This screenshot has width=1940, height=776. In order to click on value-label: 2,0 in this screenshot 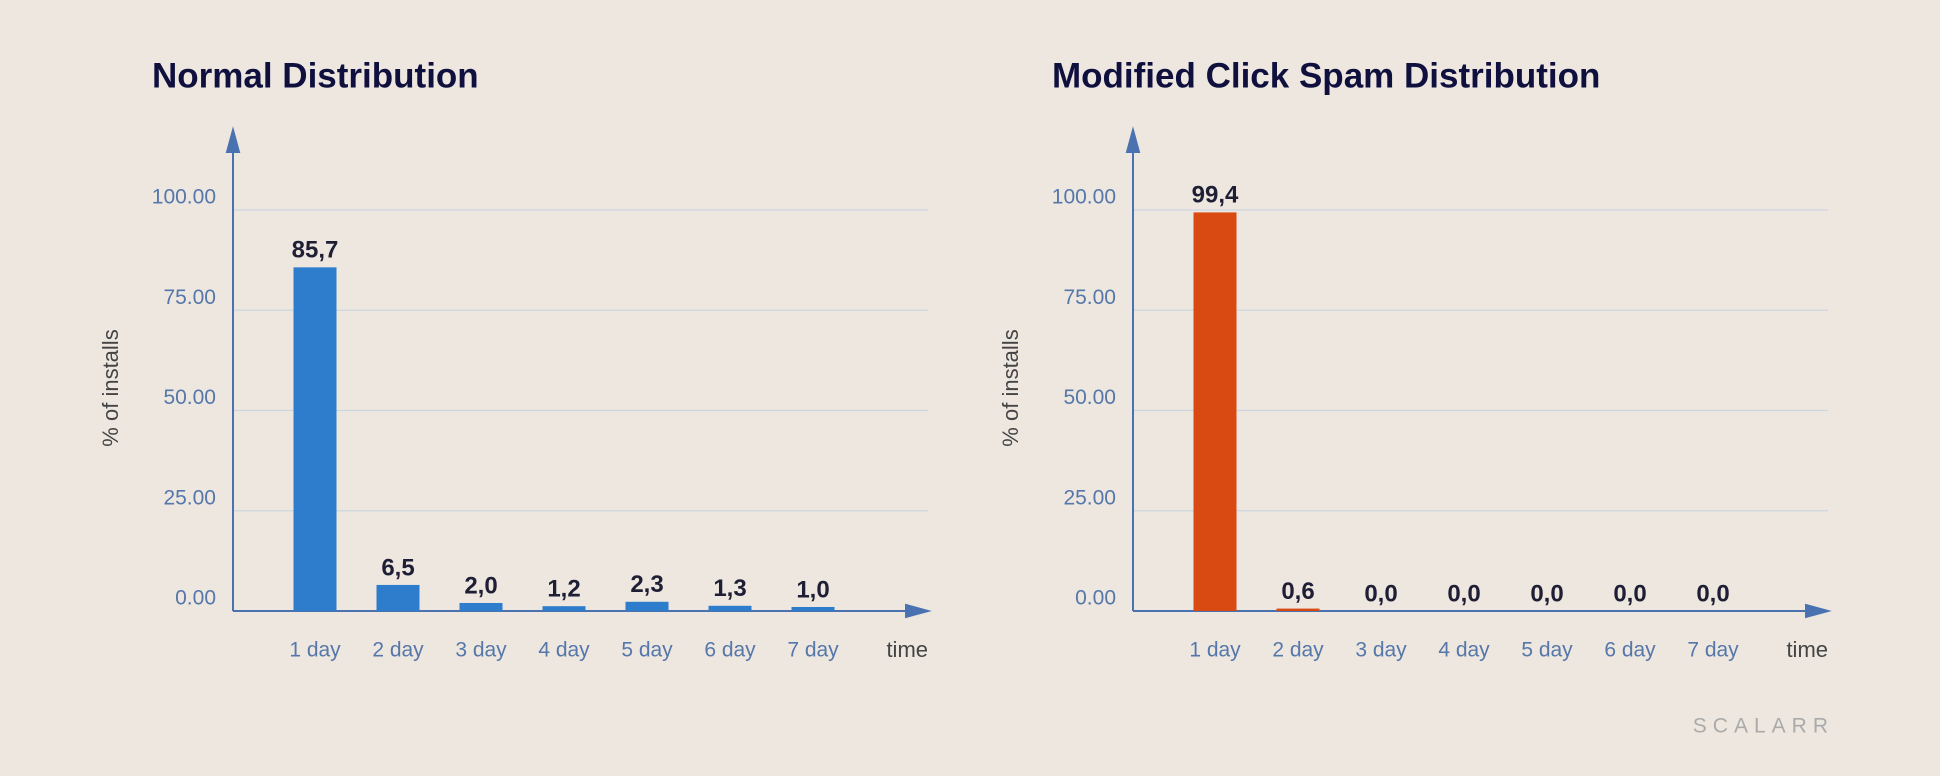, I will do `click(480, 585)`.